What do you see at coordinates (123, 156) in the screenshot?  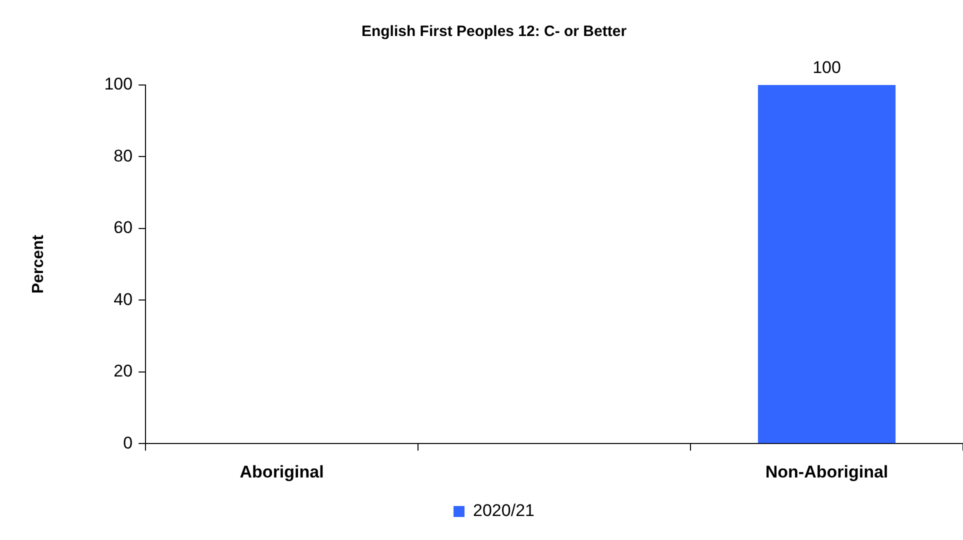 I see `y-tick-label: 80` at bounding box center [123, 156].